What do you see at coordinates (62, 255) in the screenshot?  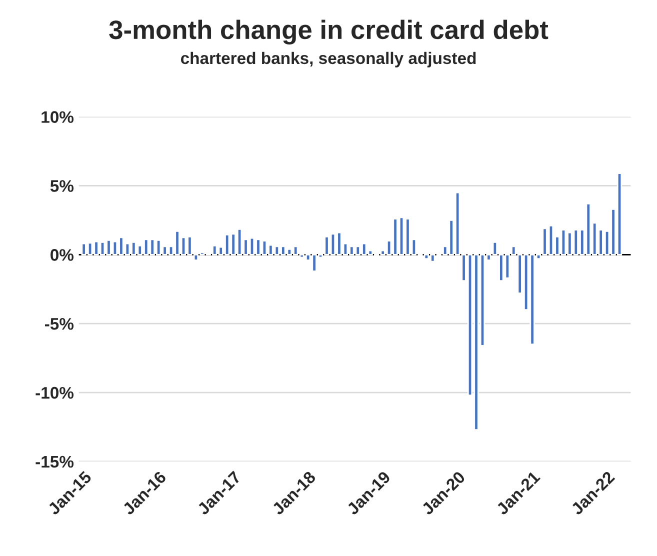 I see `y-tick-label: 0%` at bounding box center [62, 255].